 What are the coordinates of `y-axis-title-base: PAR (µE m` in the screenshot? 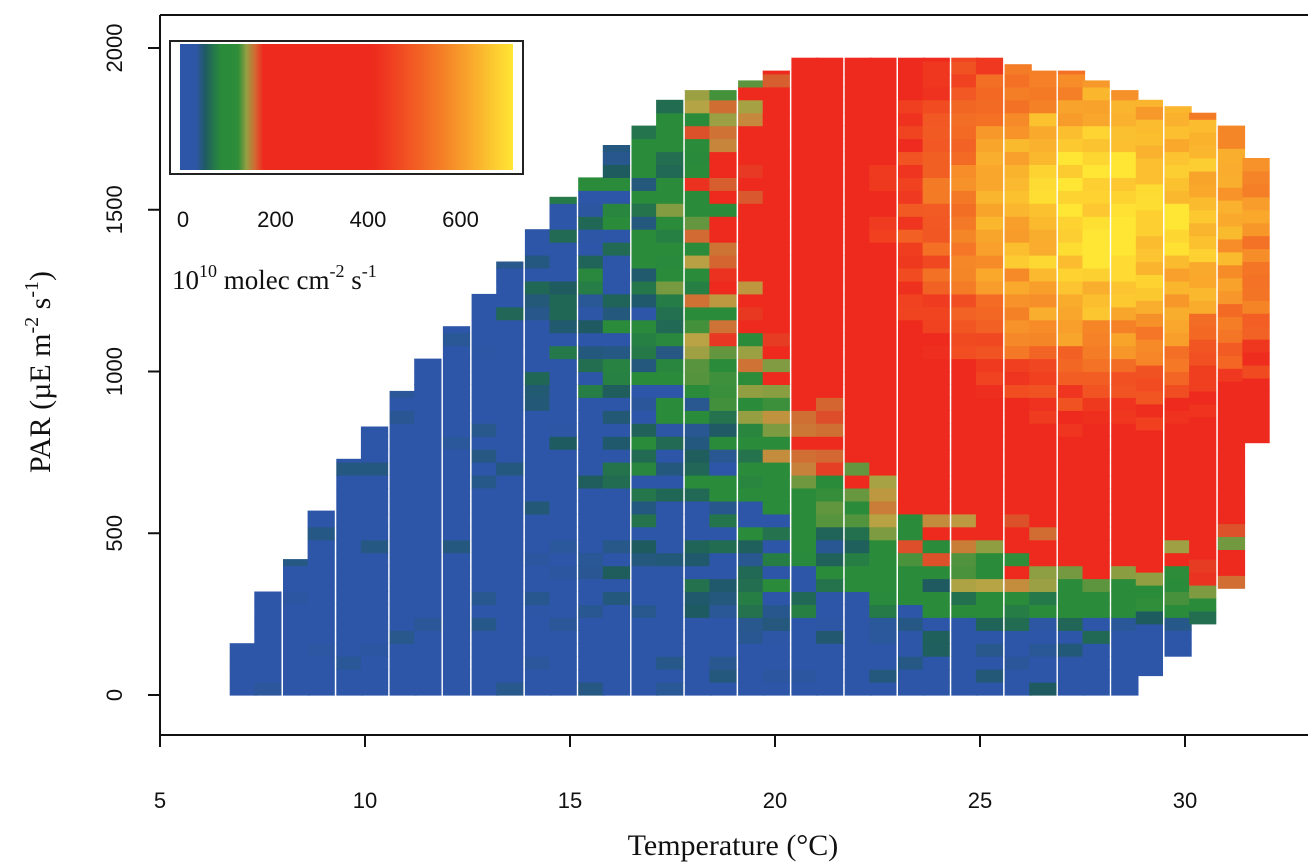 It's located at (40, 403).